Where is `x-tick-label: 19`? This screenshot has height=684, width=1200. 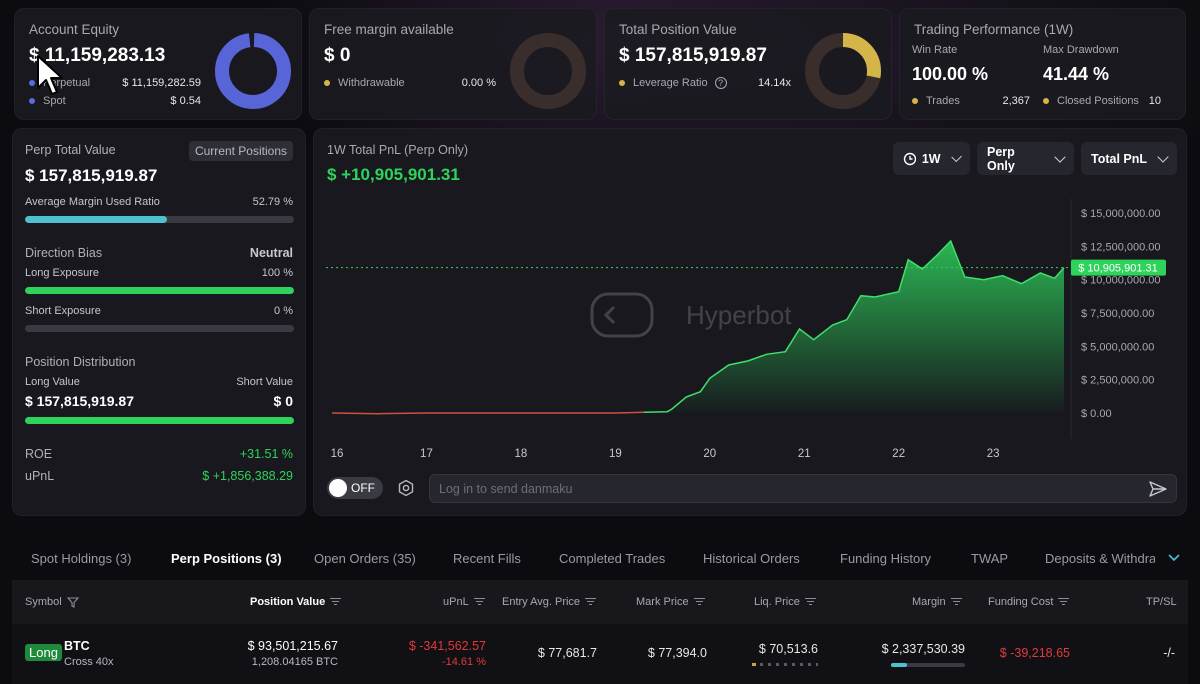 x-tick-label: 19 is located at coordinates (615, 454).